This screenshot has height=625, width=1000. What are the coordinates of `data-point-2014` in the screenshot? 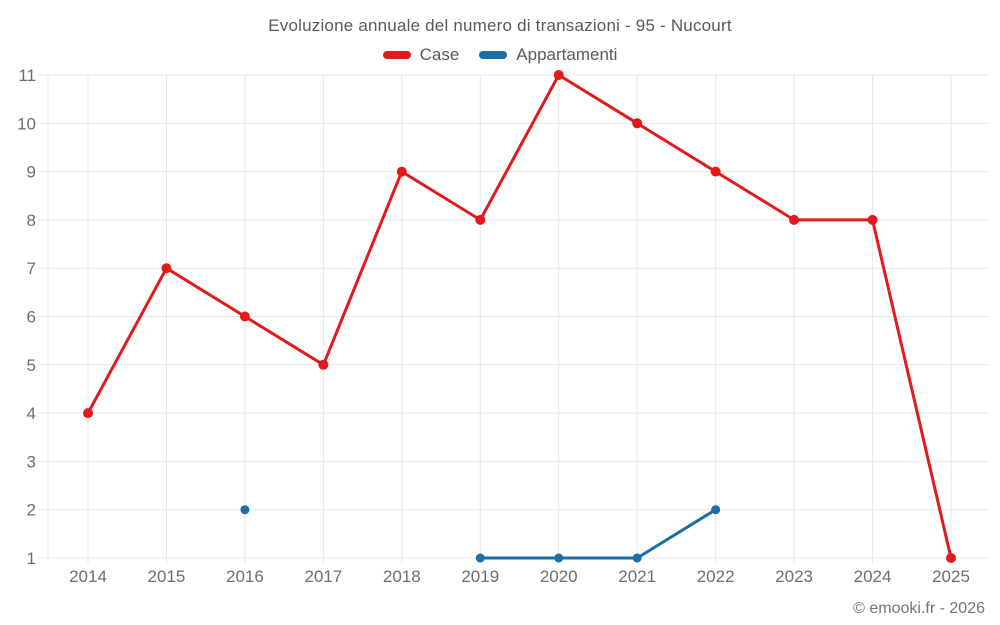 It's located at (88, 413).